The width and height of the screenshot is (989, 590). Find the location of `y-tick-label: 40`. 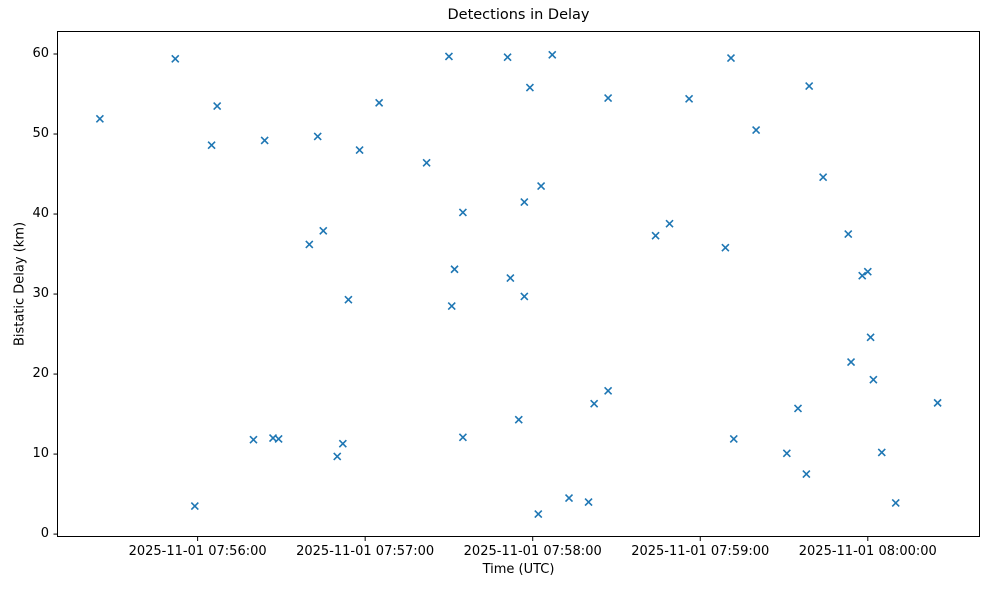

y-tick-label: 40 is located at coordinates (40, 214).